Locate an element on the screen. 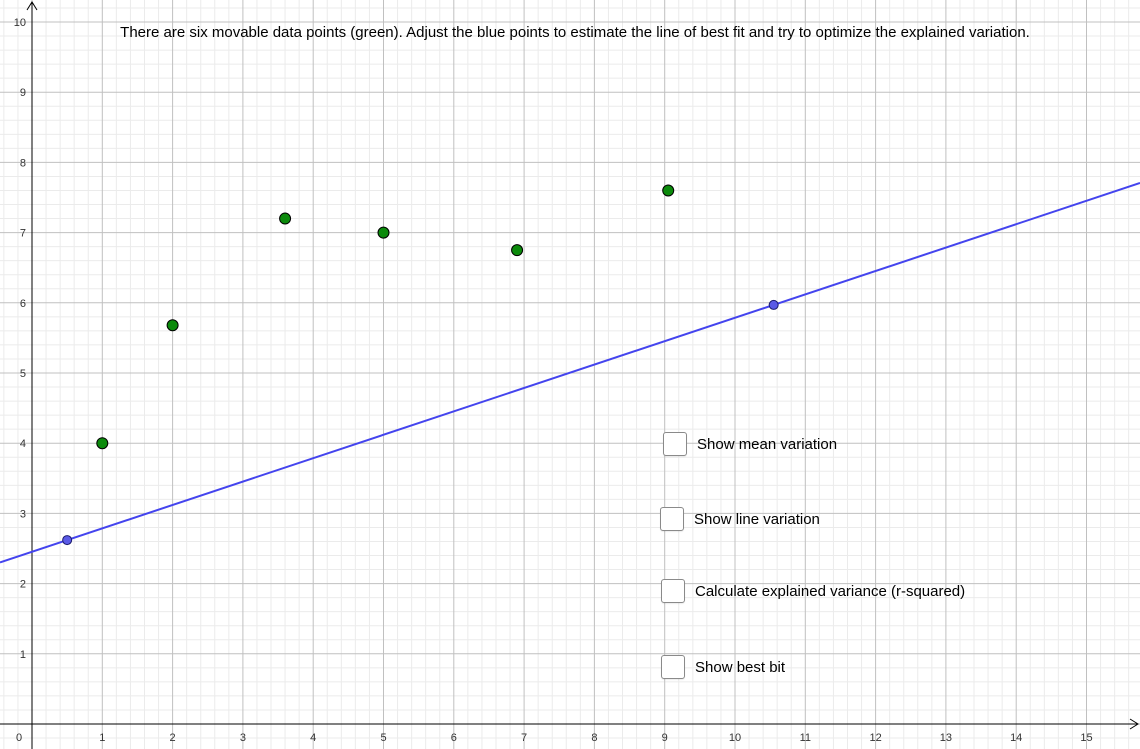  checkbox-label: Calculate explained variance (r-squared) is located at coordinates (830, 591).